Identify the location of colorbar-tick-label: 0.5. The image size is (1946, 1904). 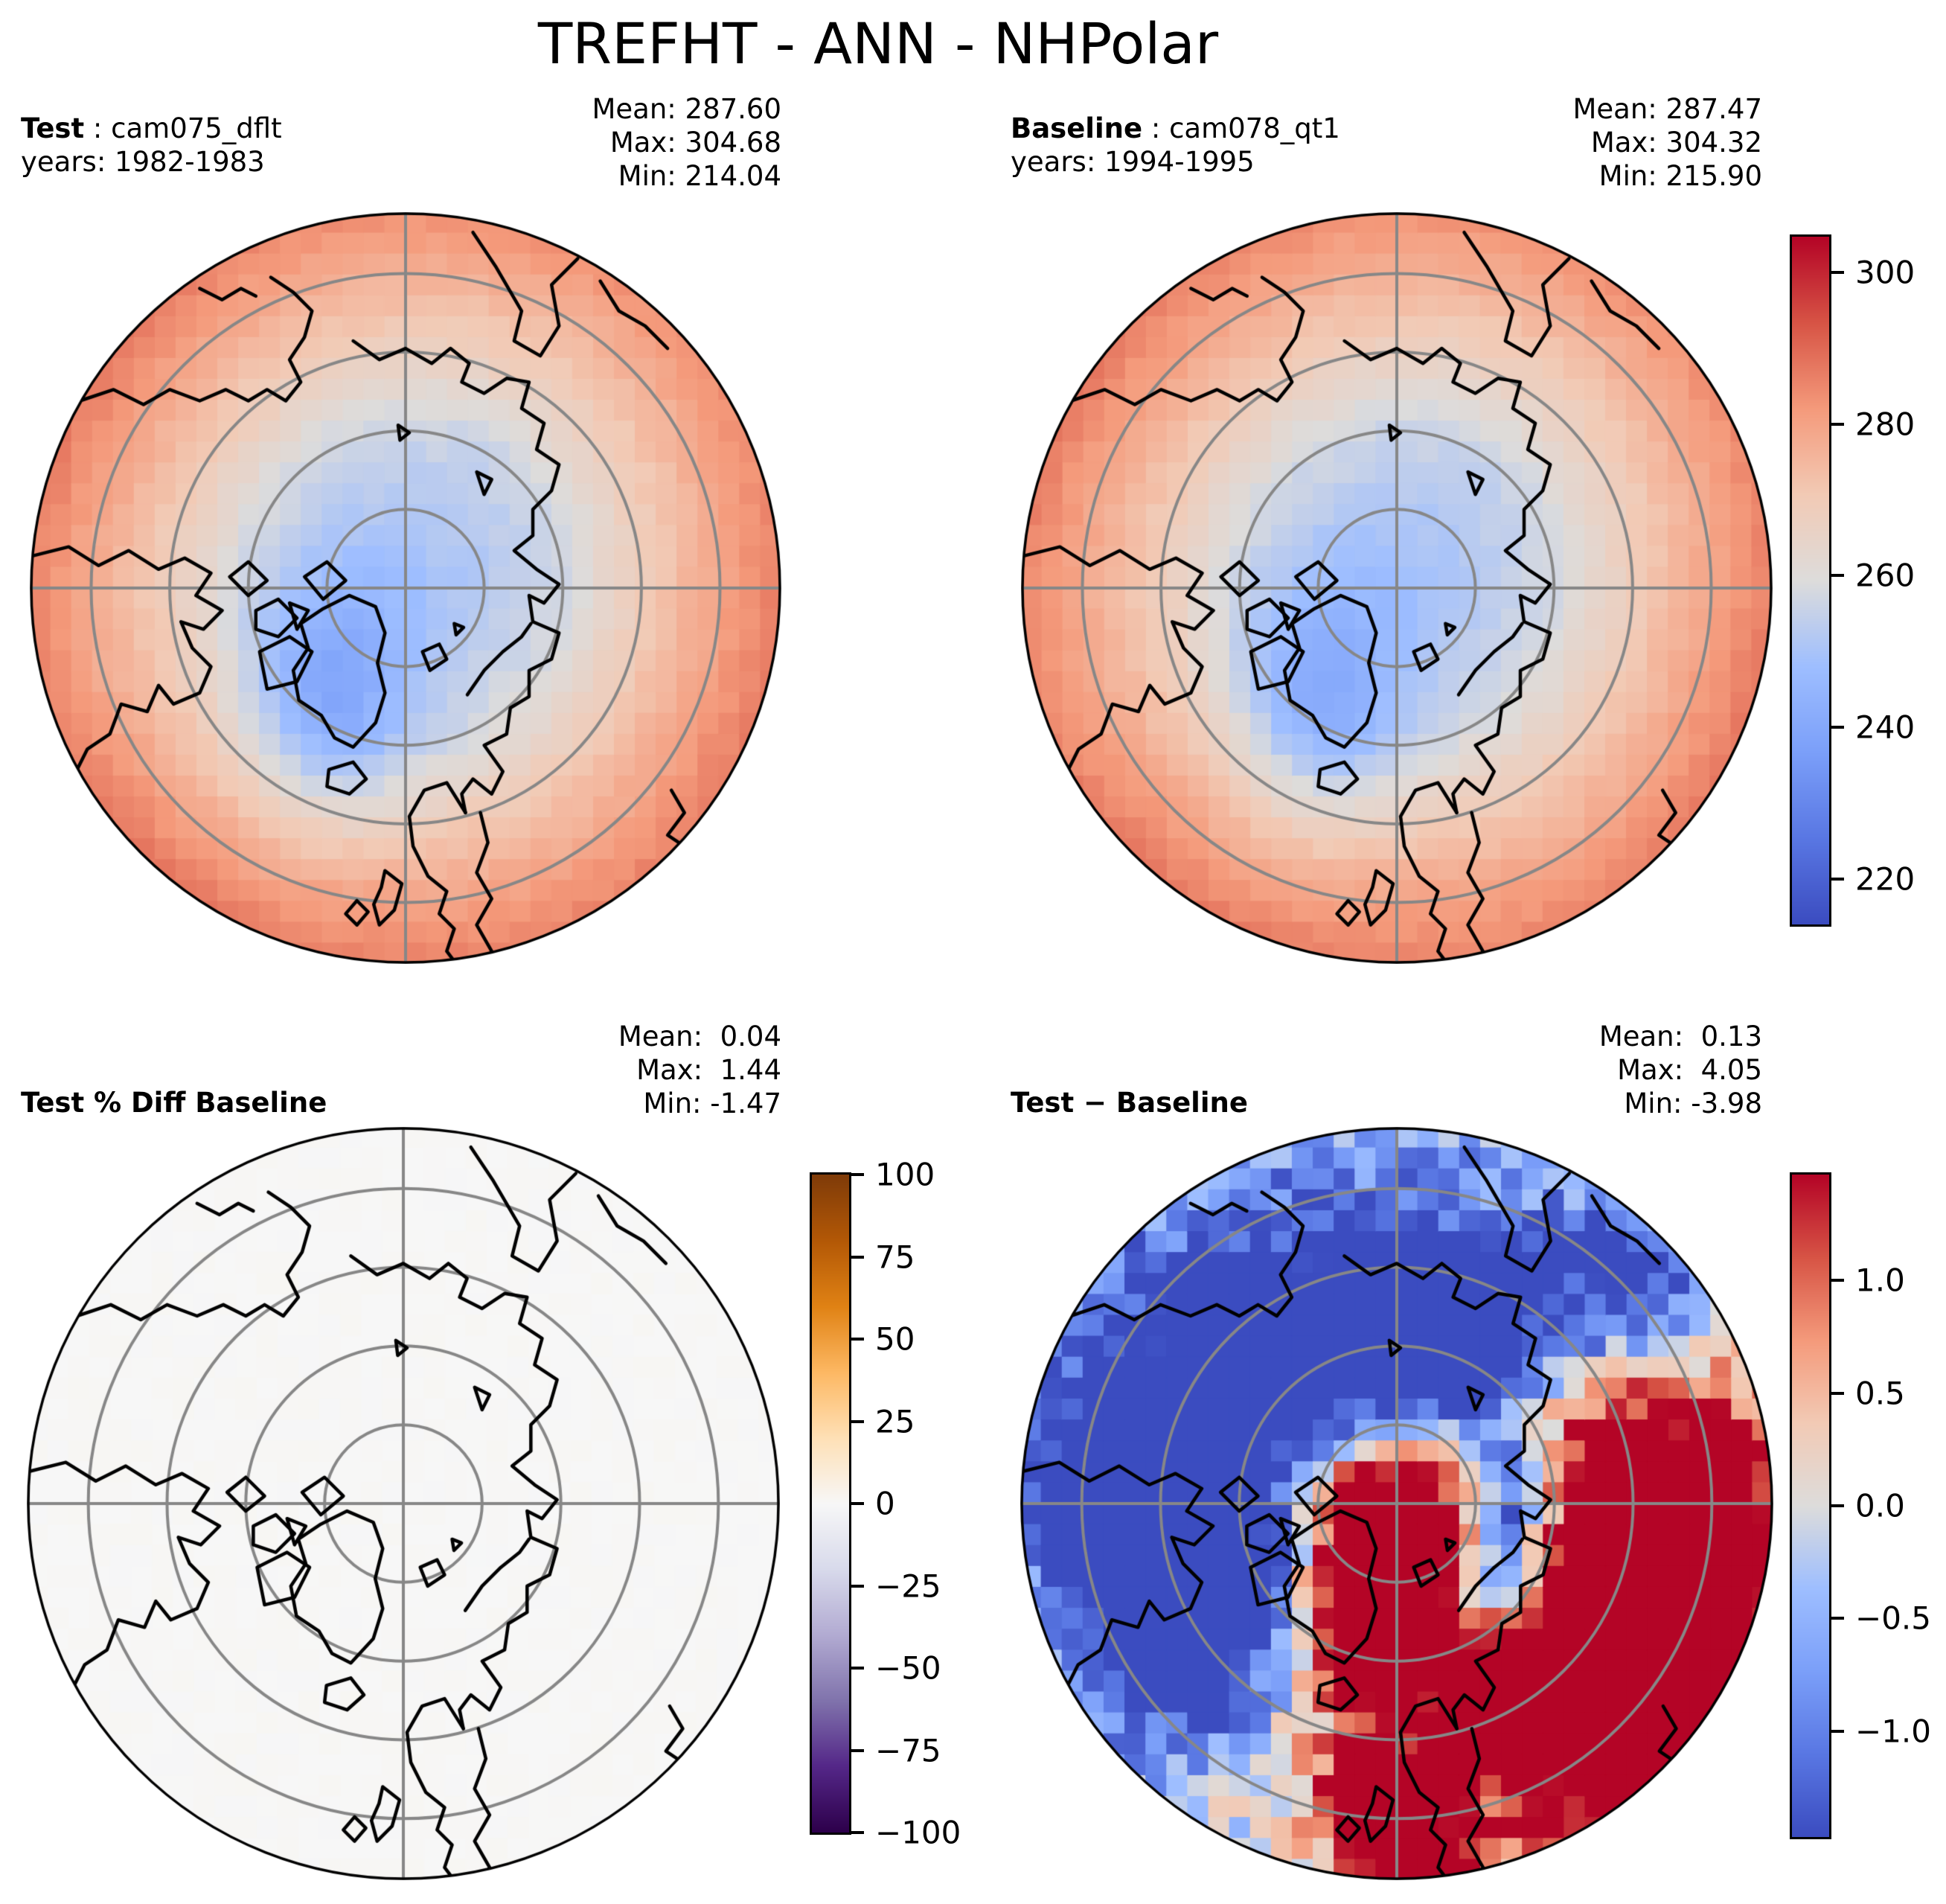
(1880, 1393).